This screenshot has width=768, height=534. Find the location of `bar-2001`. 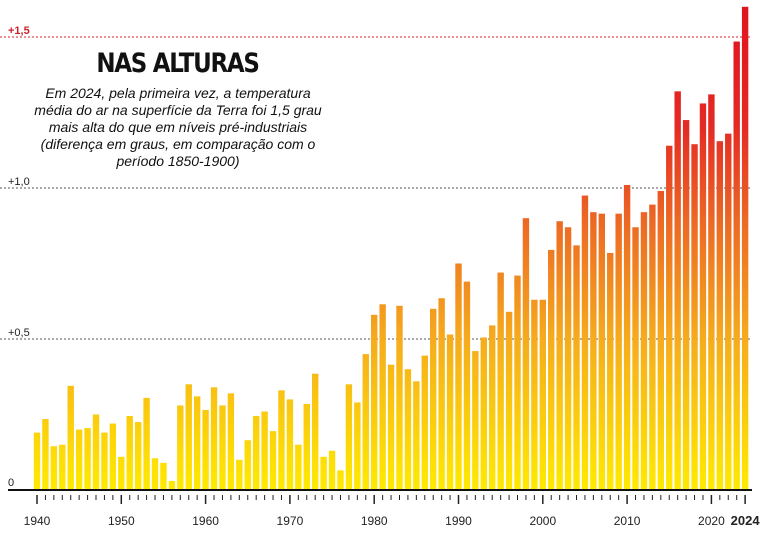

bar-2001 is located at coordinates (551, 369).